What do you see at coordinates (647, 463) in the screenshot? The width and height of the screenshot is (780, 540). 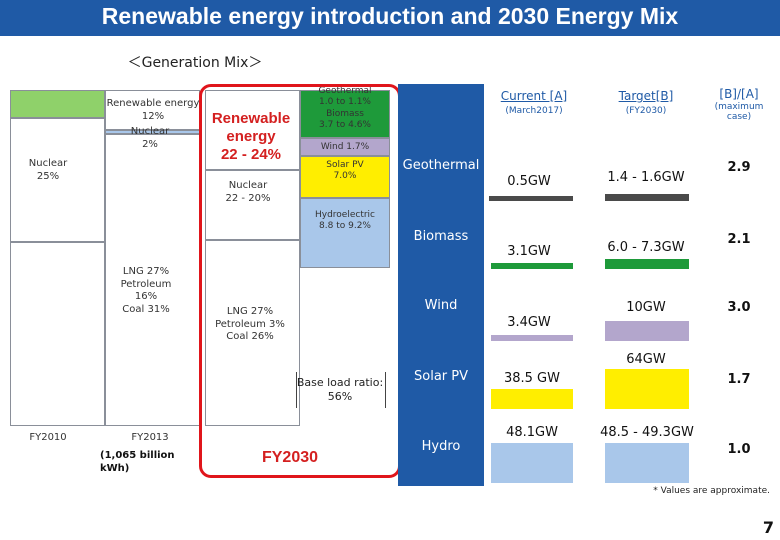 I see `hydro-target-swatch` at bounding box center [647, 463].